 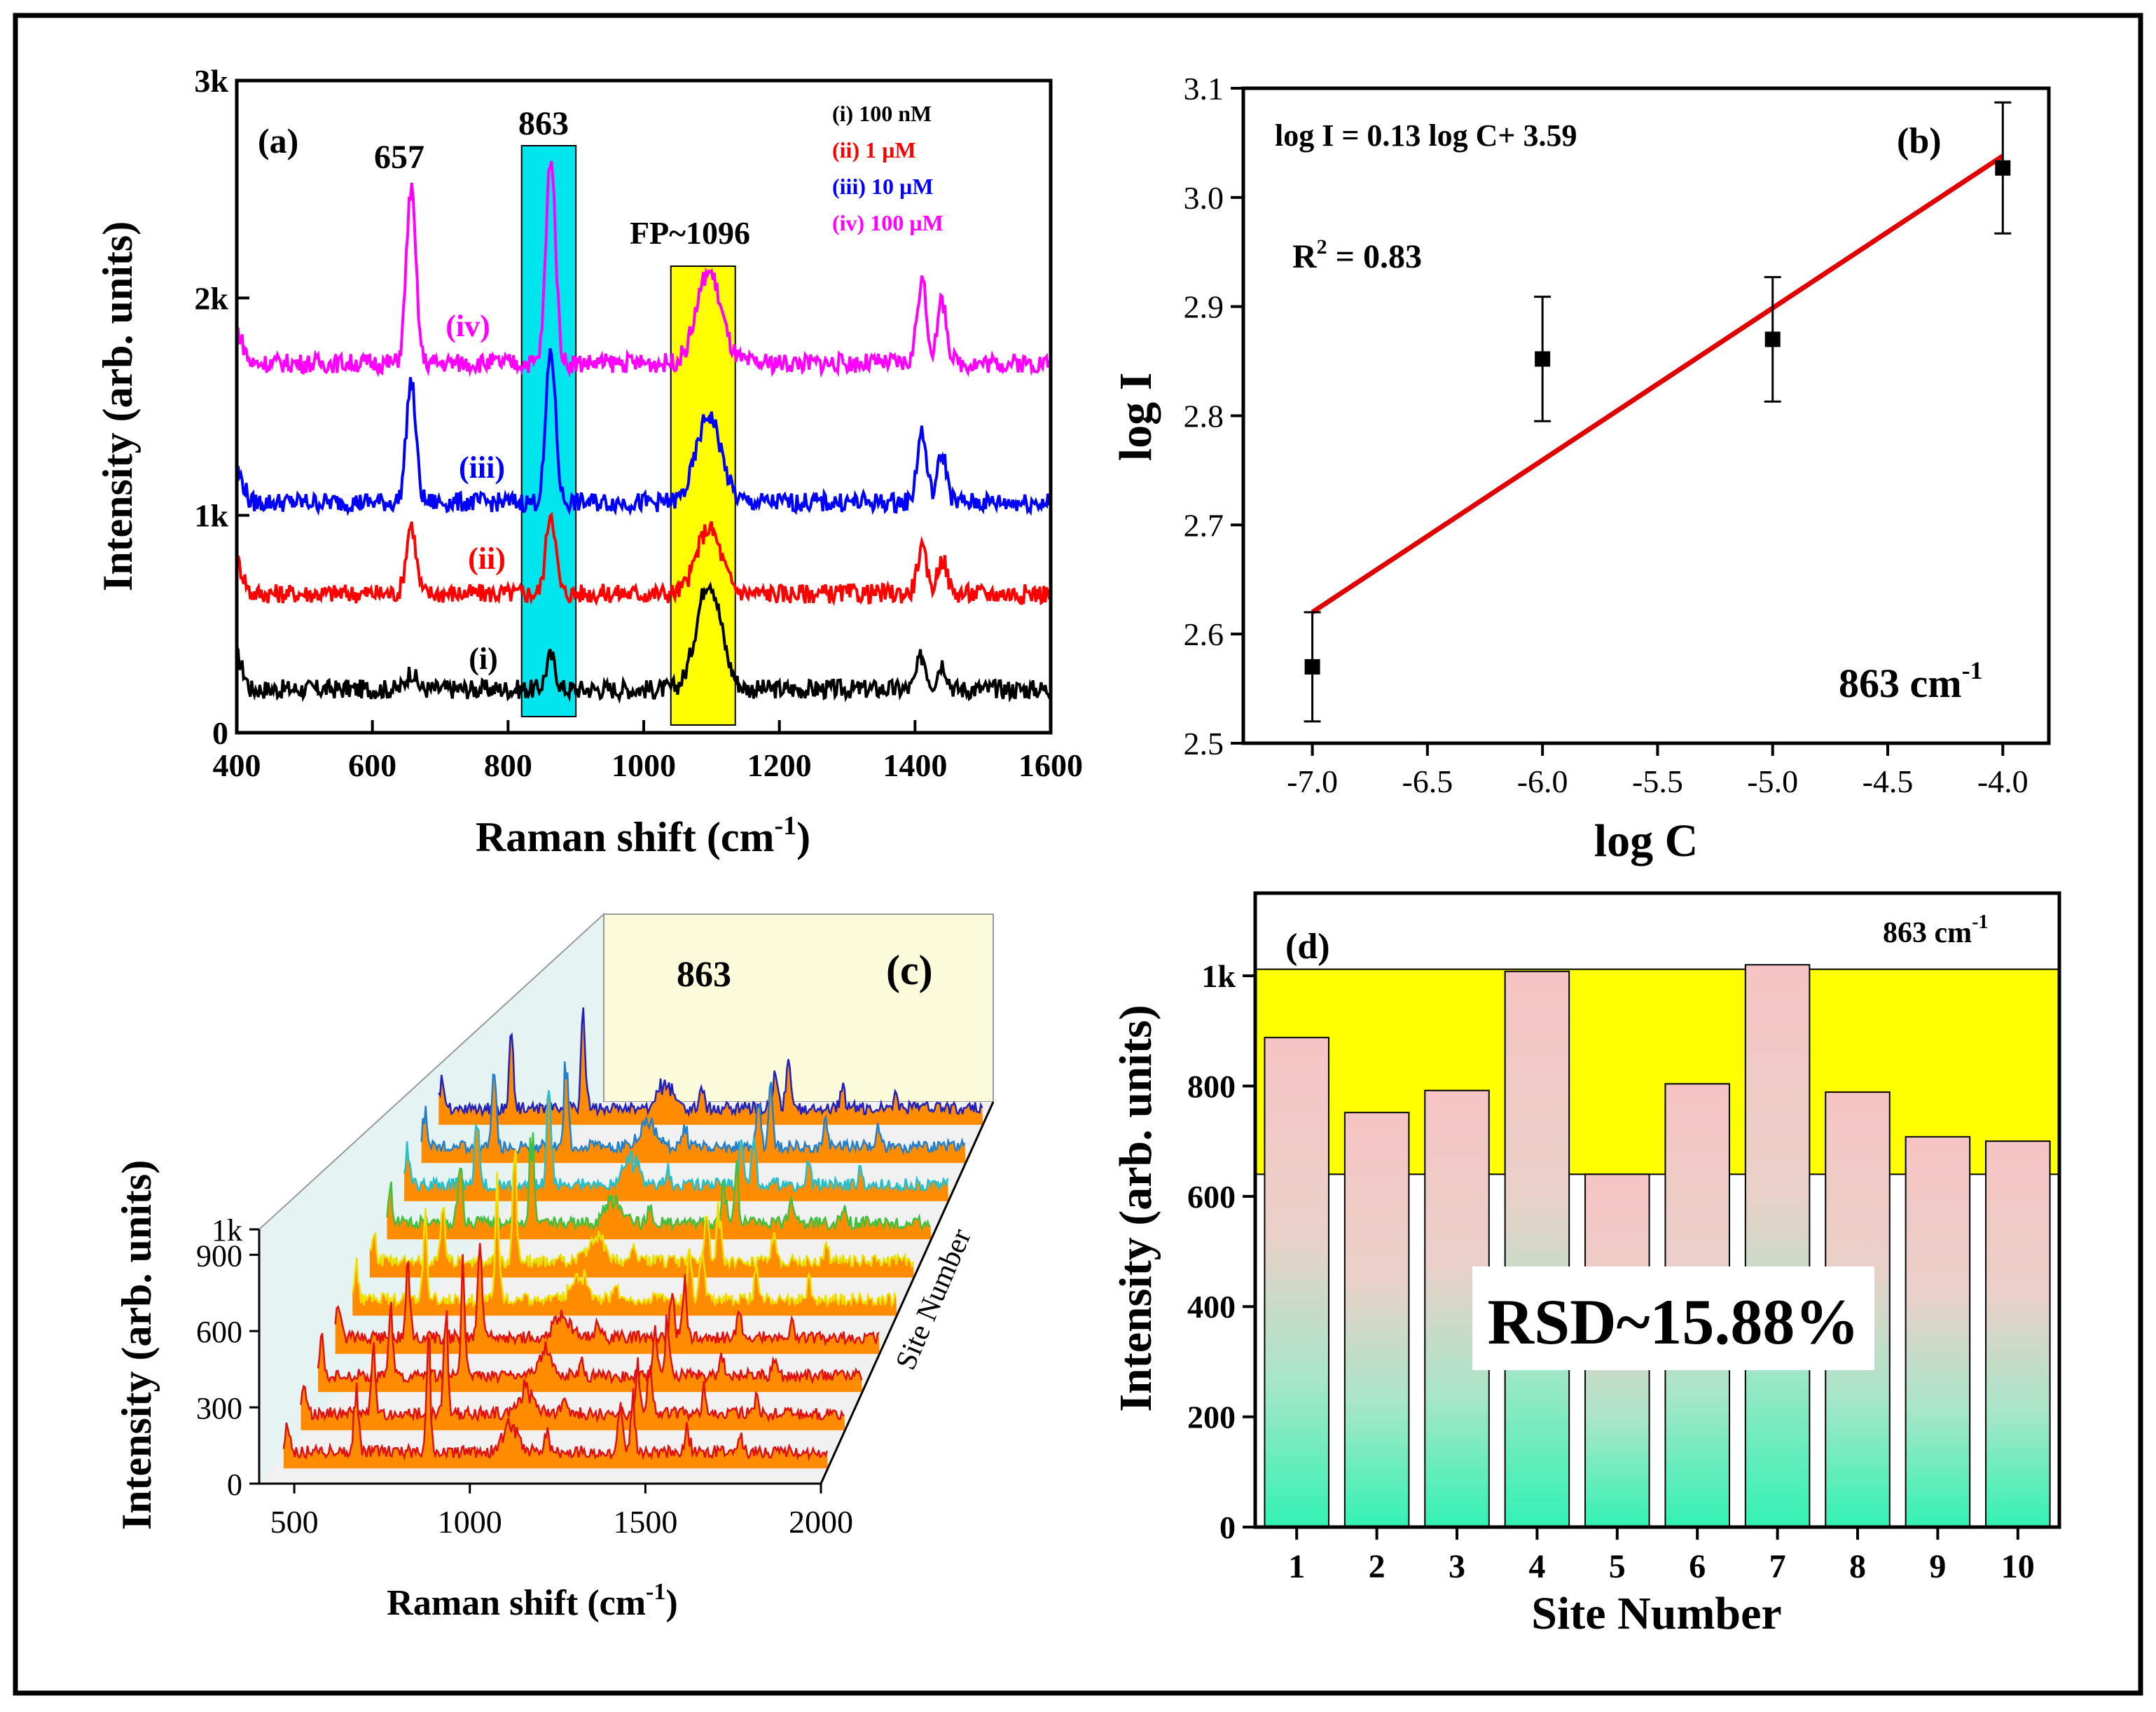 I want to click on x-tick-label: 8, so click(x=1857, y=1566).